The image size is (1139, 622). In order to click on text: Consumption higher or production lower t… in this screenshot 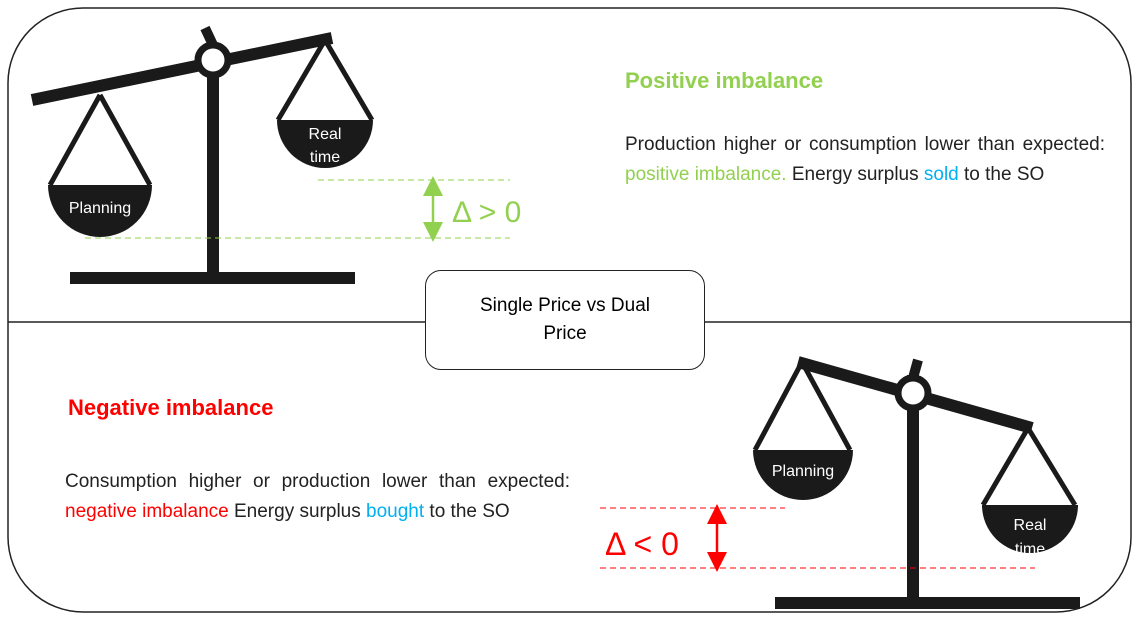, I will do `click(317, 481)`.